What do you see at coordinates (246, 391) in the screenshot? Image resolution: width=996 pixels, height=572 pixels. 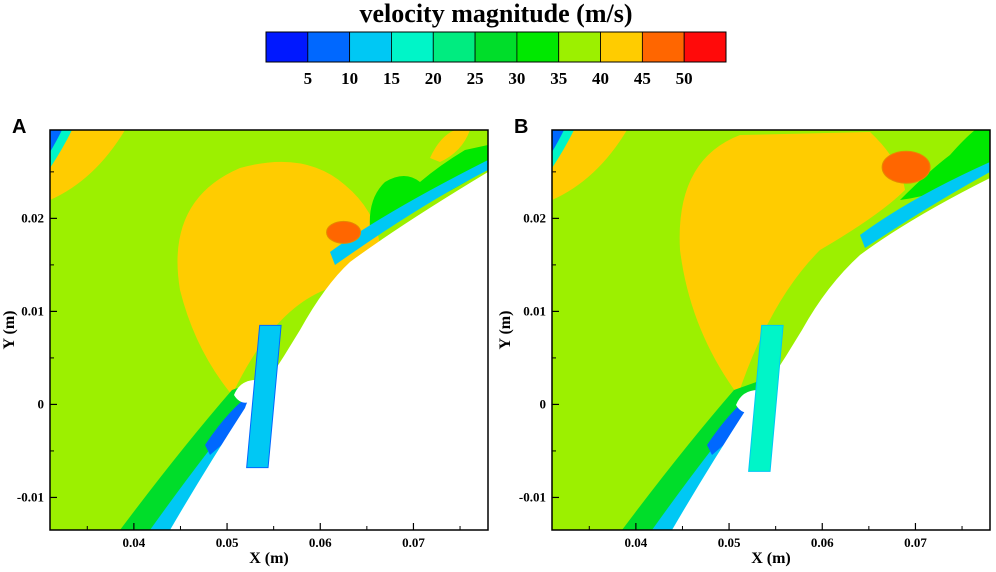 I see `hole-notch-a` at bounding box center [246, 391].